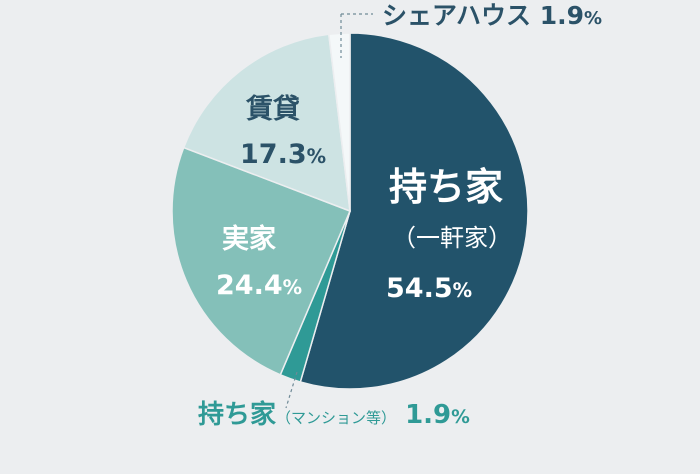  What do you see at coordinates (249, 285) in the screenshot?
I see `jikka-value-number: 24.4` at bounding box center [249, 285].